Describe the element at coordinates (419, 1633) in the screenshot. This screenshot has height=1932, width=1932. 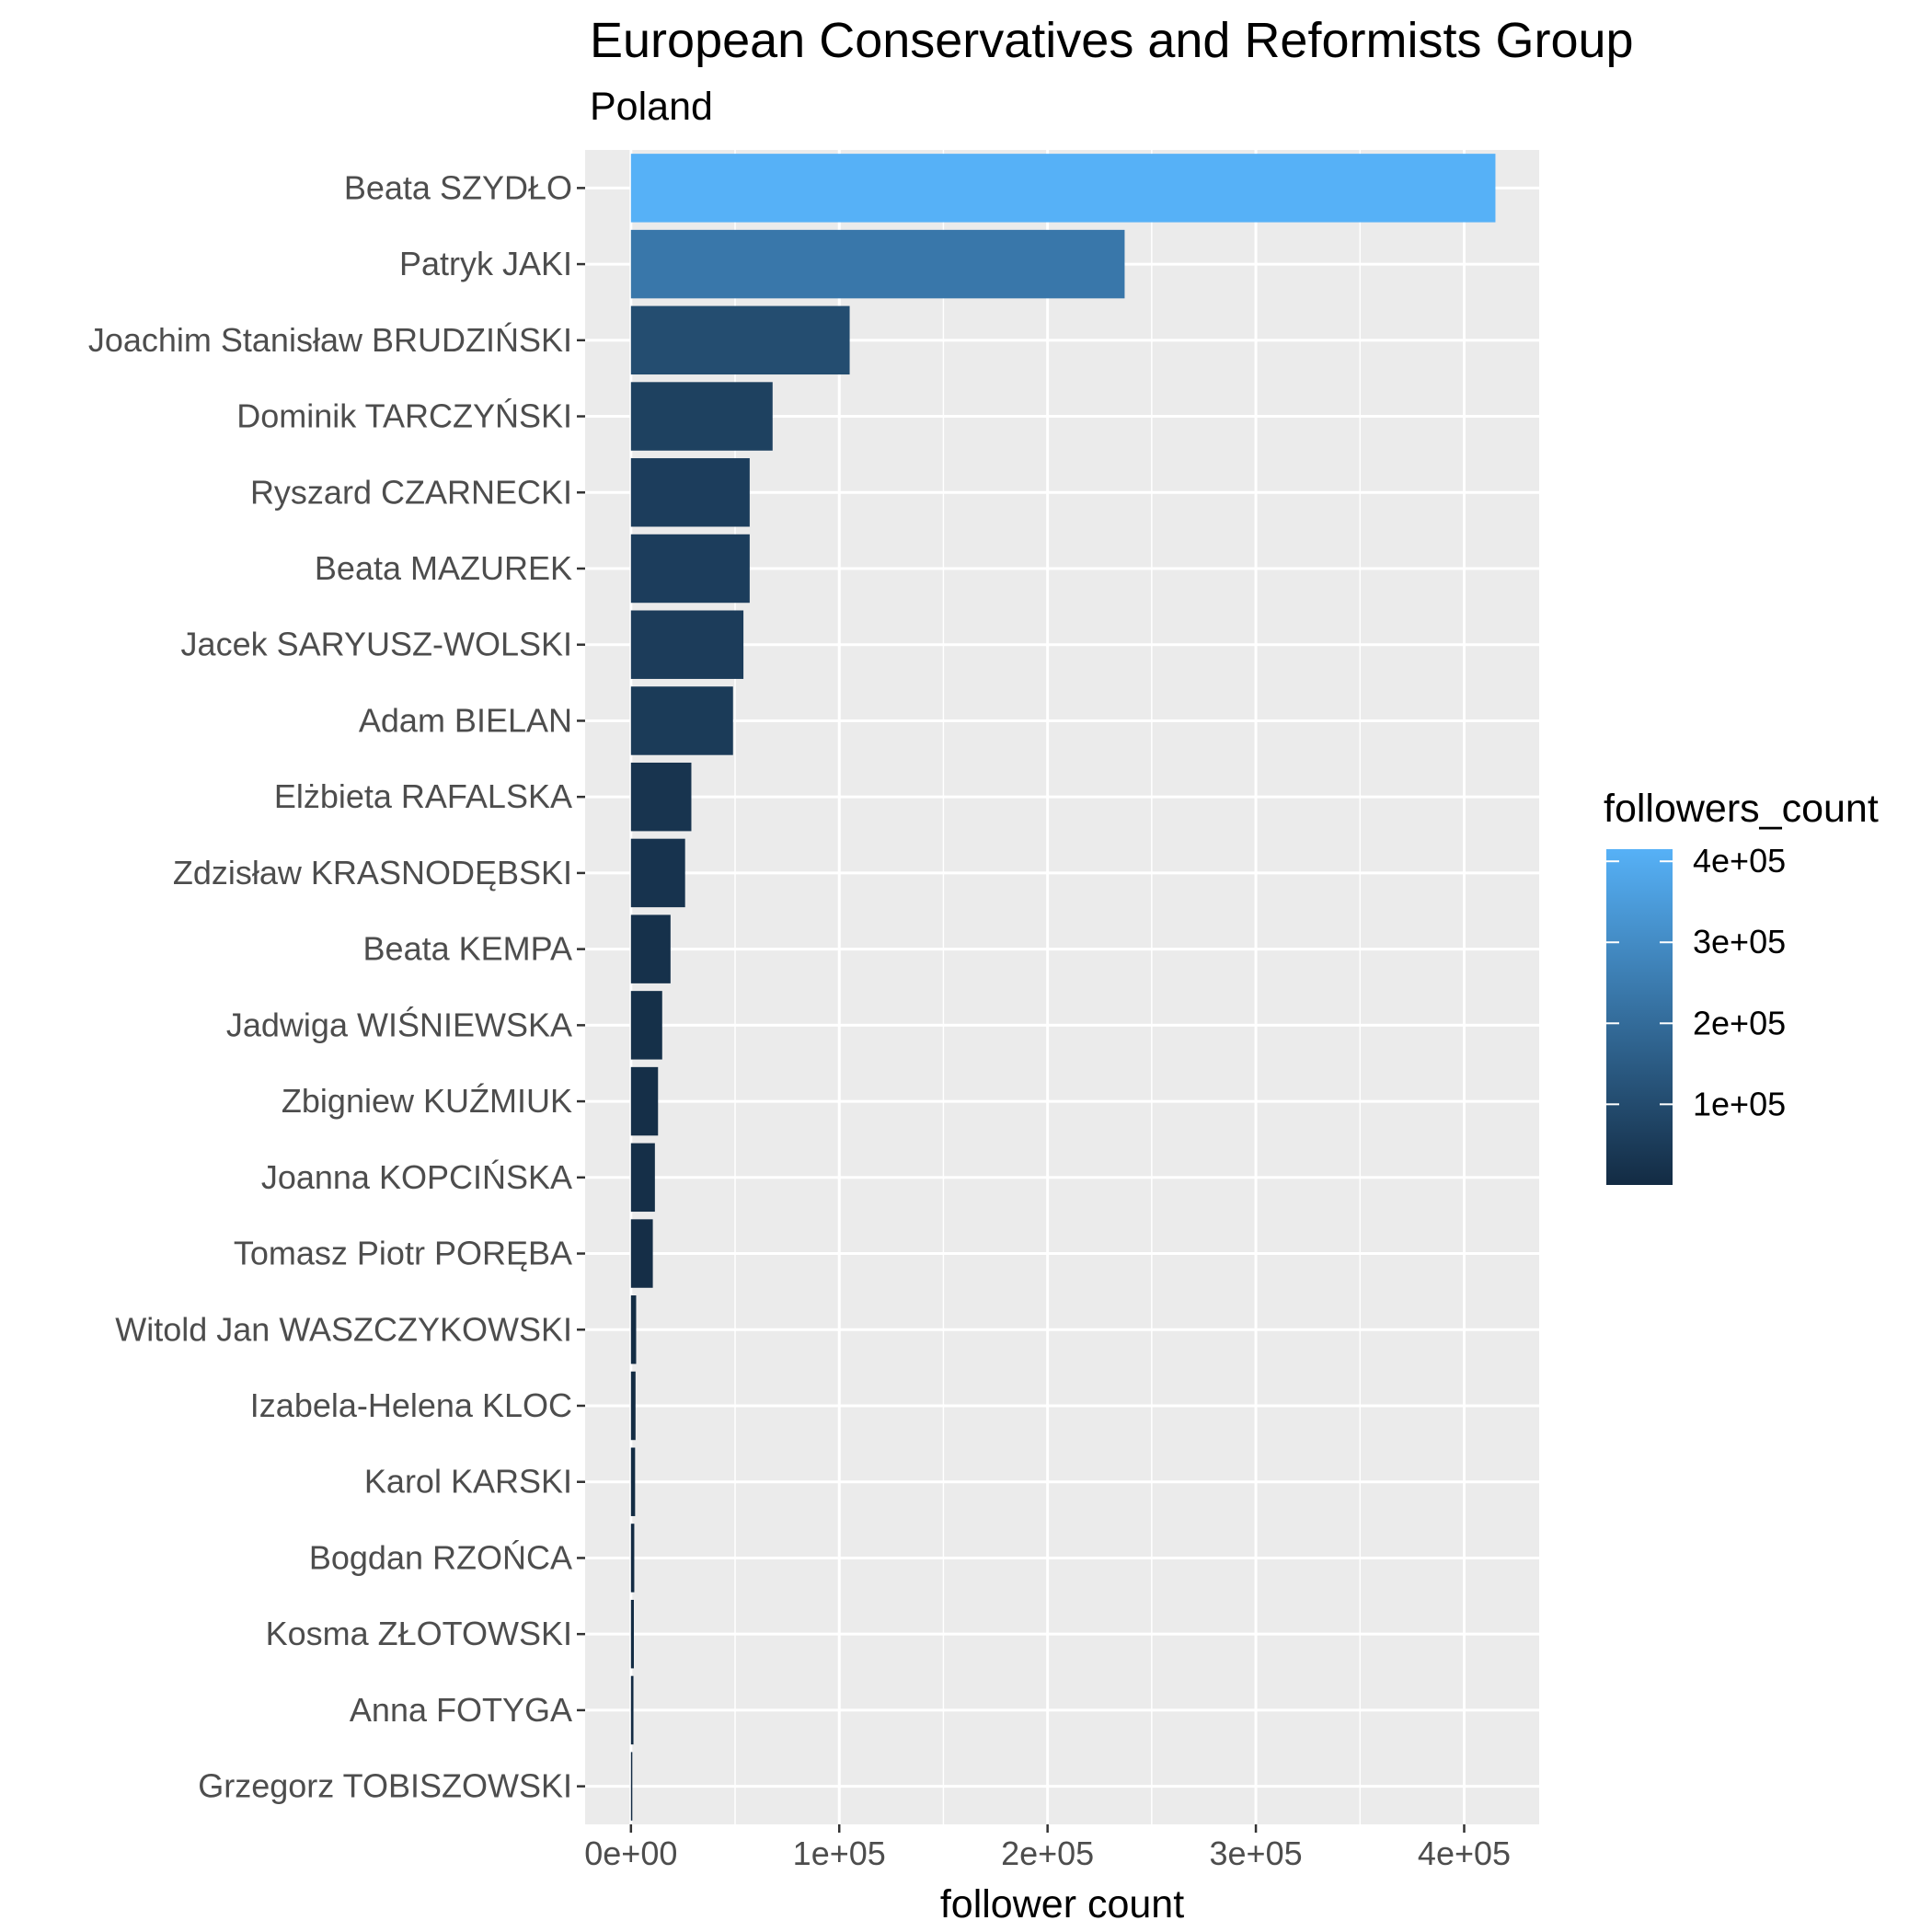
I see `y-tick-label: Kosma ZŁOTOWSKI` at that location.